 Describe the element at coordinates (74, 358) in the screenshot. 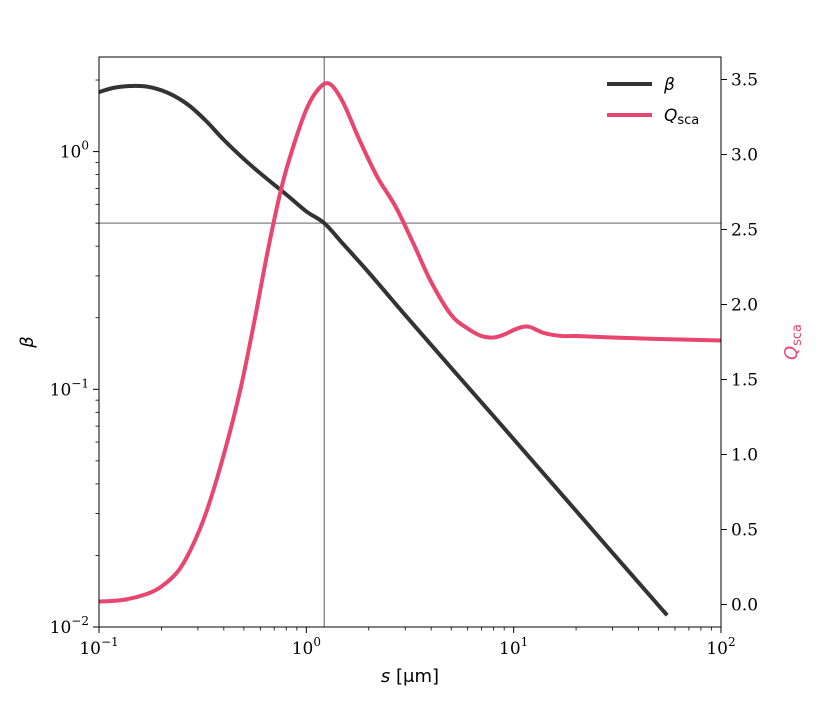

I see `left-y-axis: 10⁻² 10⁻¹ 10⁰` at that location.